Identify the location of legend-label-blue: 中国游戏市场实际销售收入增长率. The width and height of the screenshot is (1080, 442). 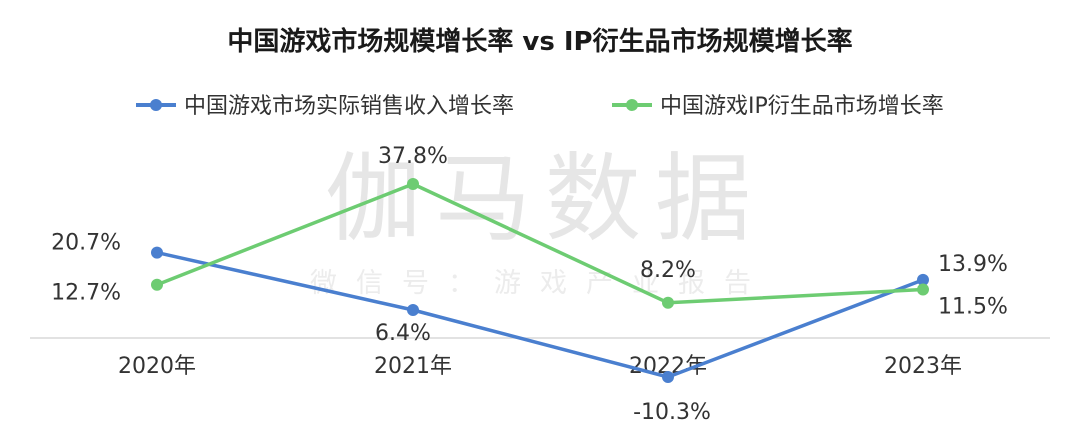
(349, 106).